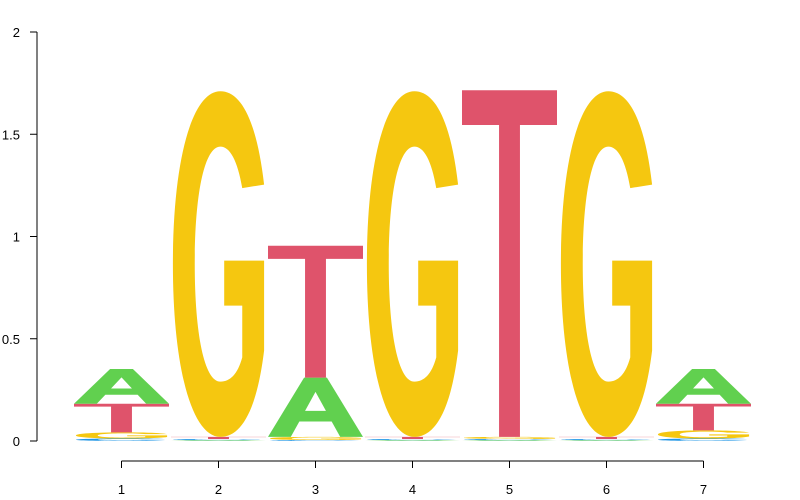 The width and height of the screenshot is (800, 500). I want to click on y-axis: 0 0.5 1 1.5 2, so click(20, 237).